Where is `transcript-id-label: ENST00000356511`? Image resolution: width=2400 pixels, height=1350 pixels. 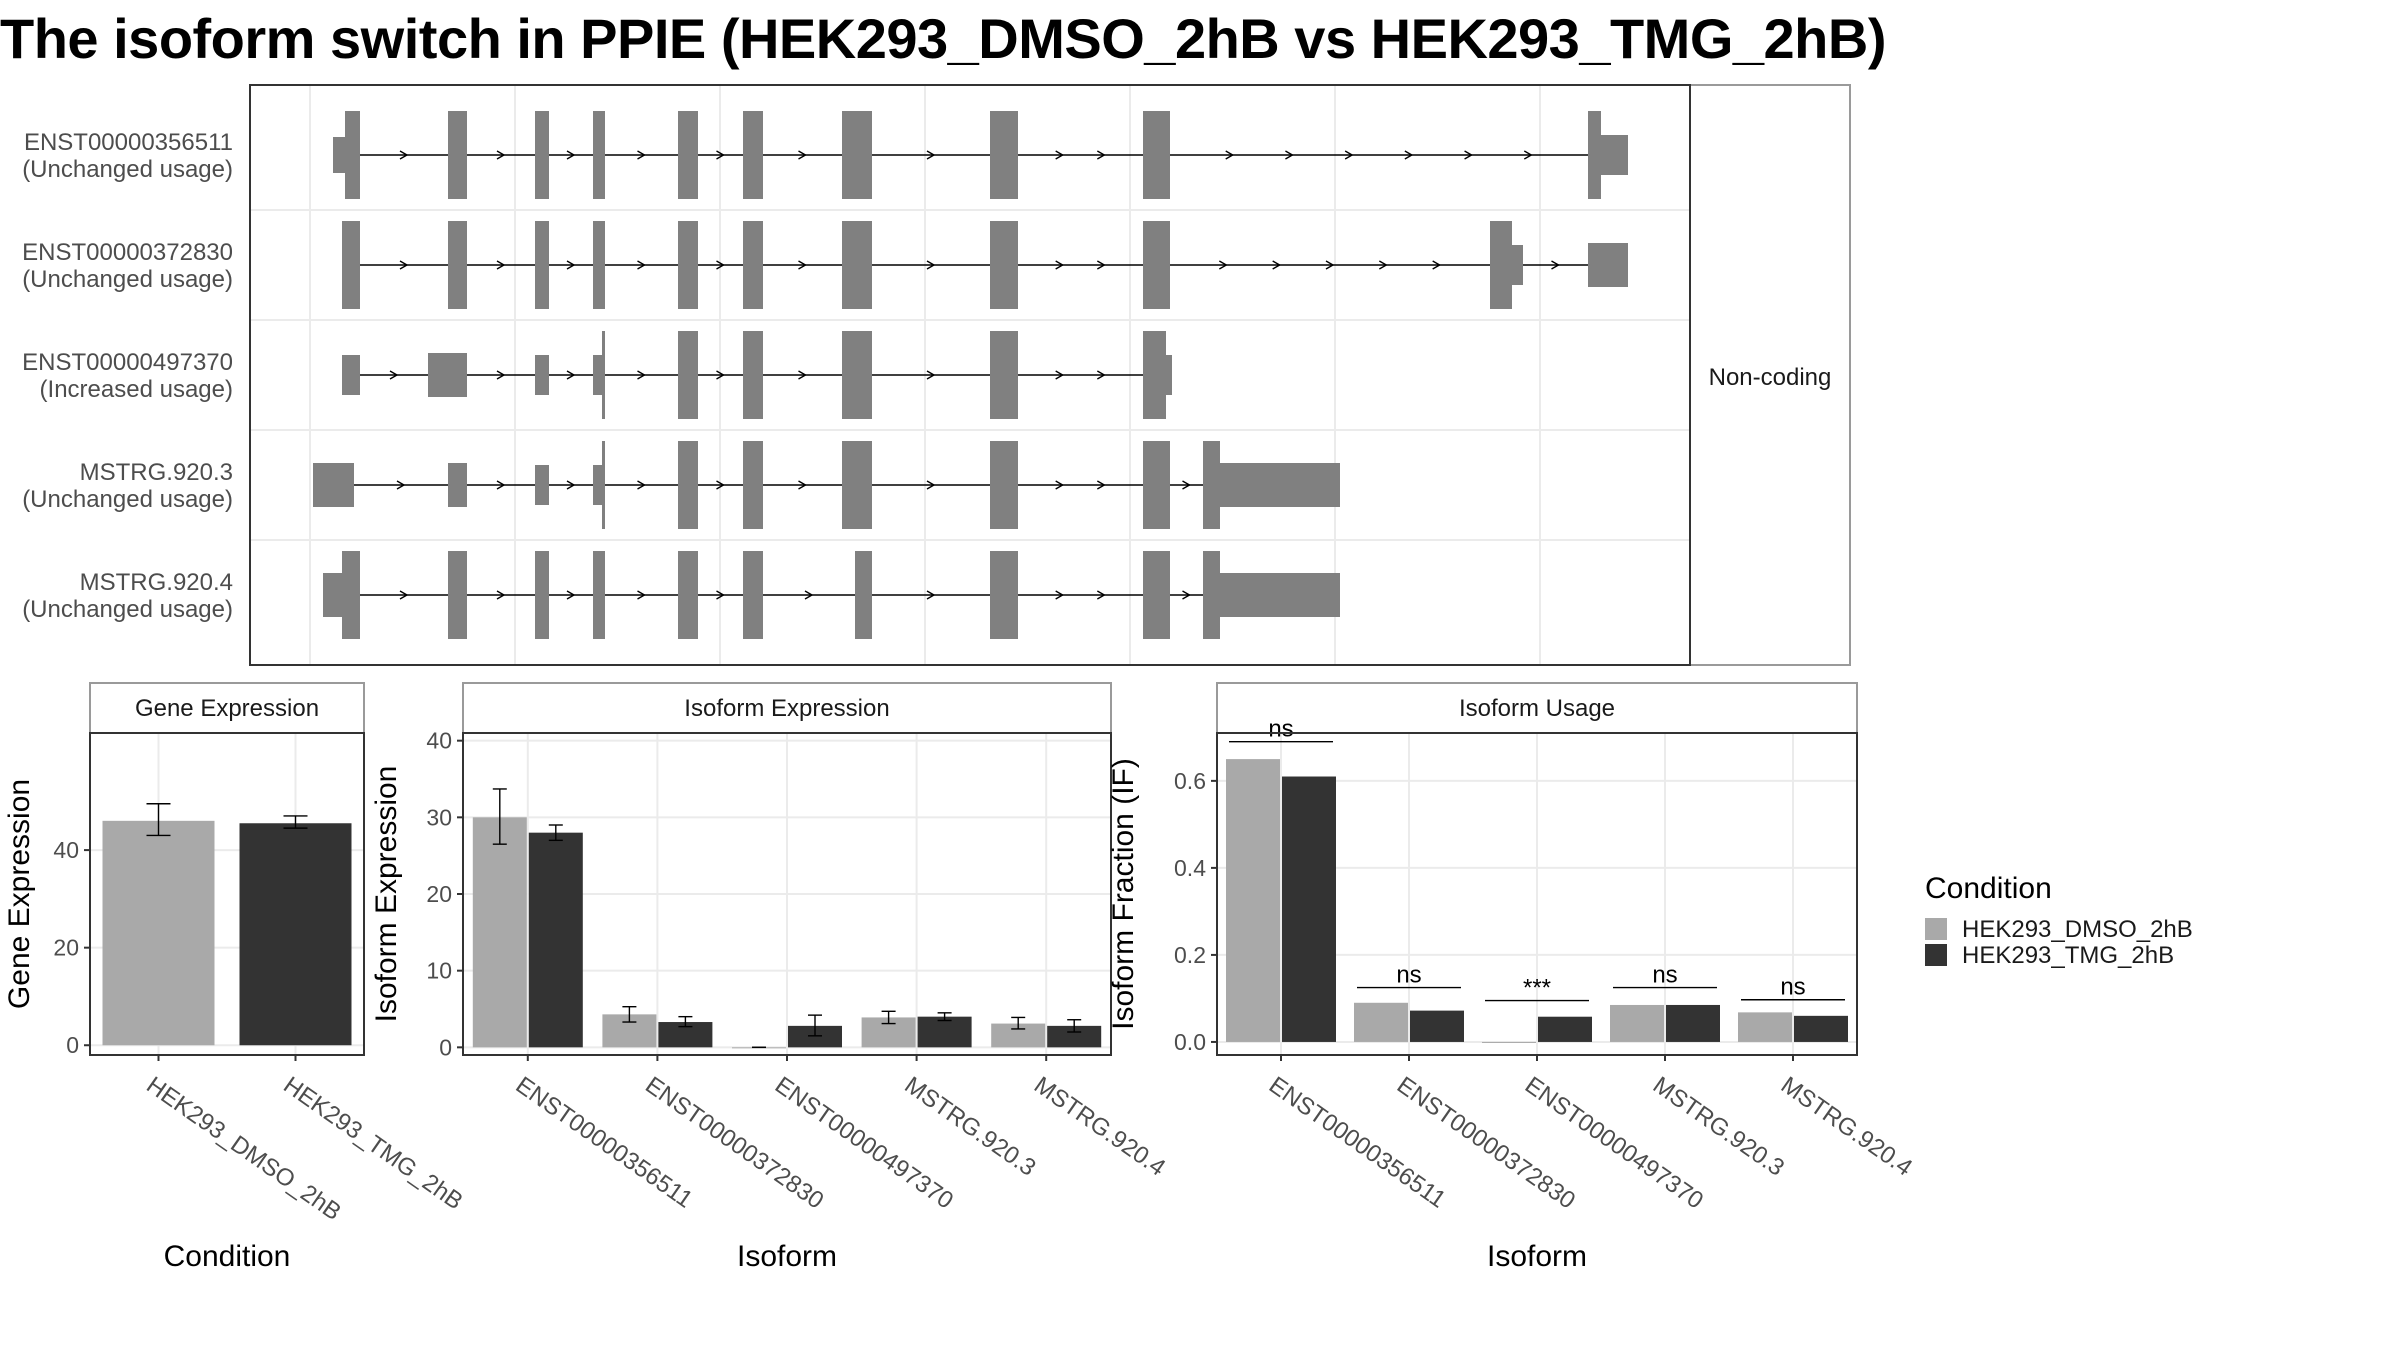 transcript-id-label: ENST00000356511 is located at coordinates (128, 142).